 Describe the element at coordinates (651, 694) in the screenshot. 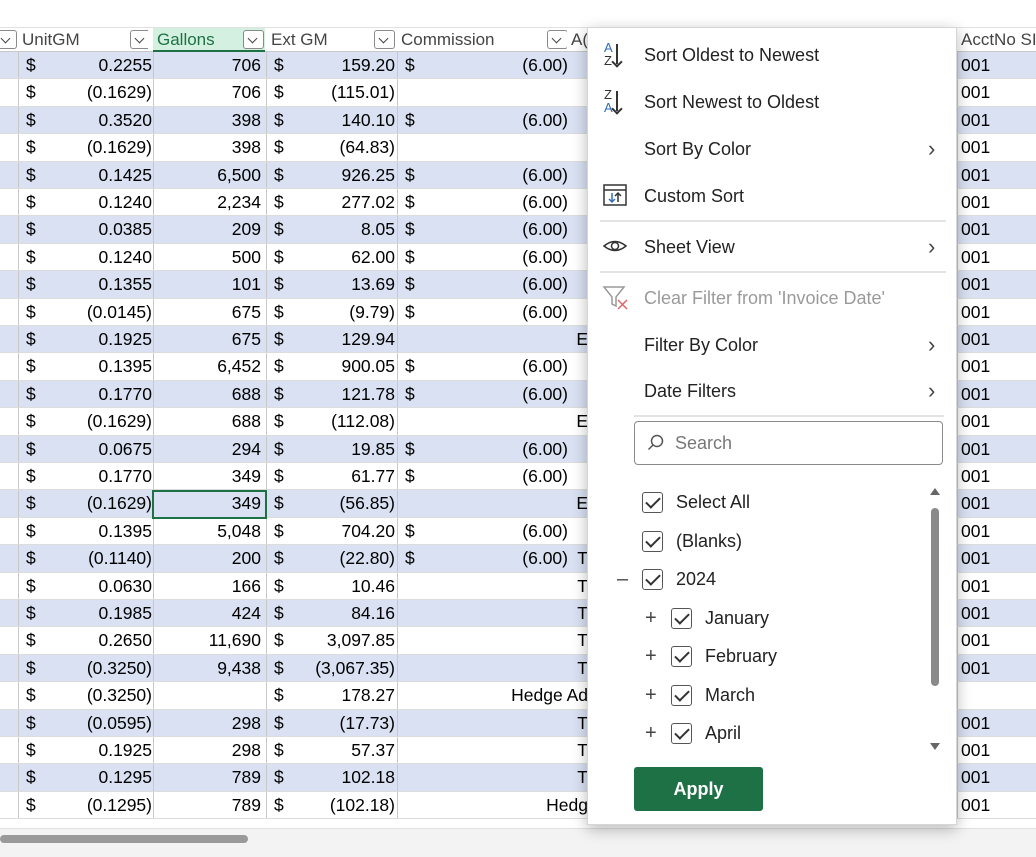

I see `expand-icon: +` at that location.